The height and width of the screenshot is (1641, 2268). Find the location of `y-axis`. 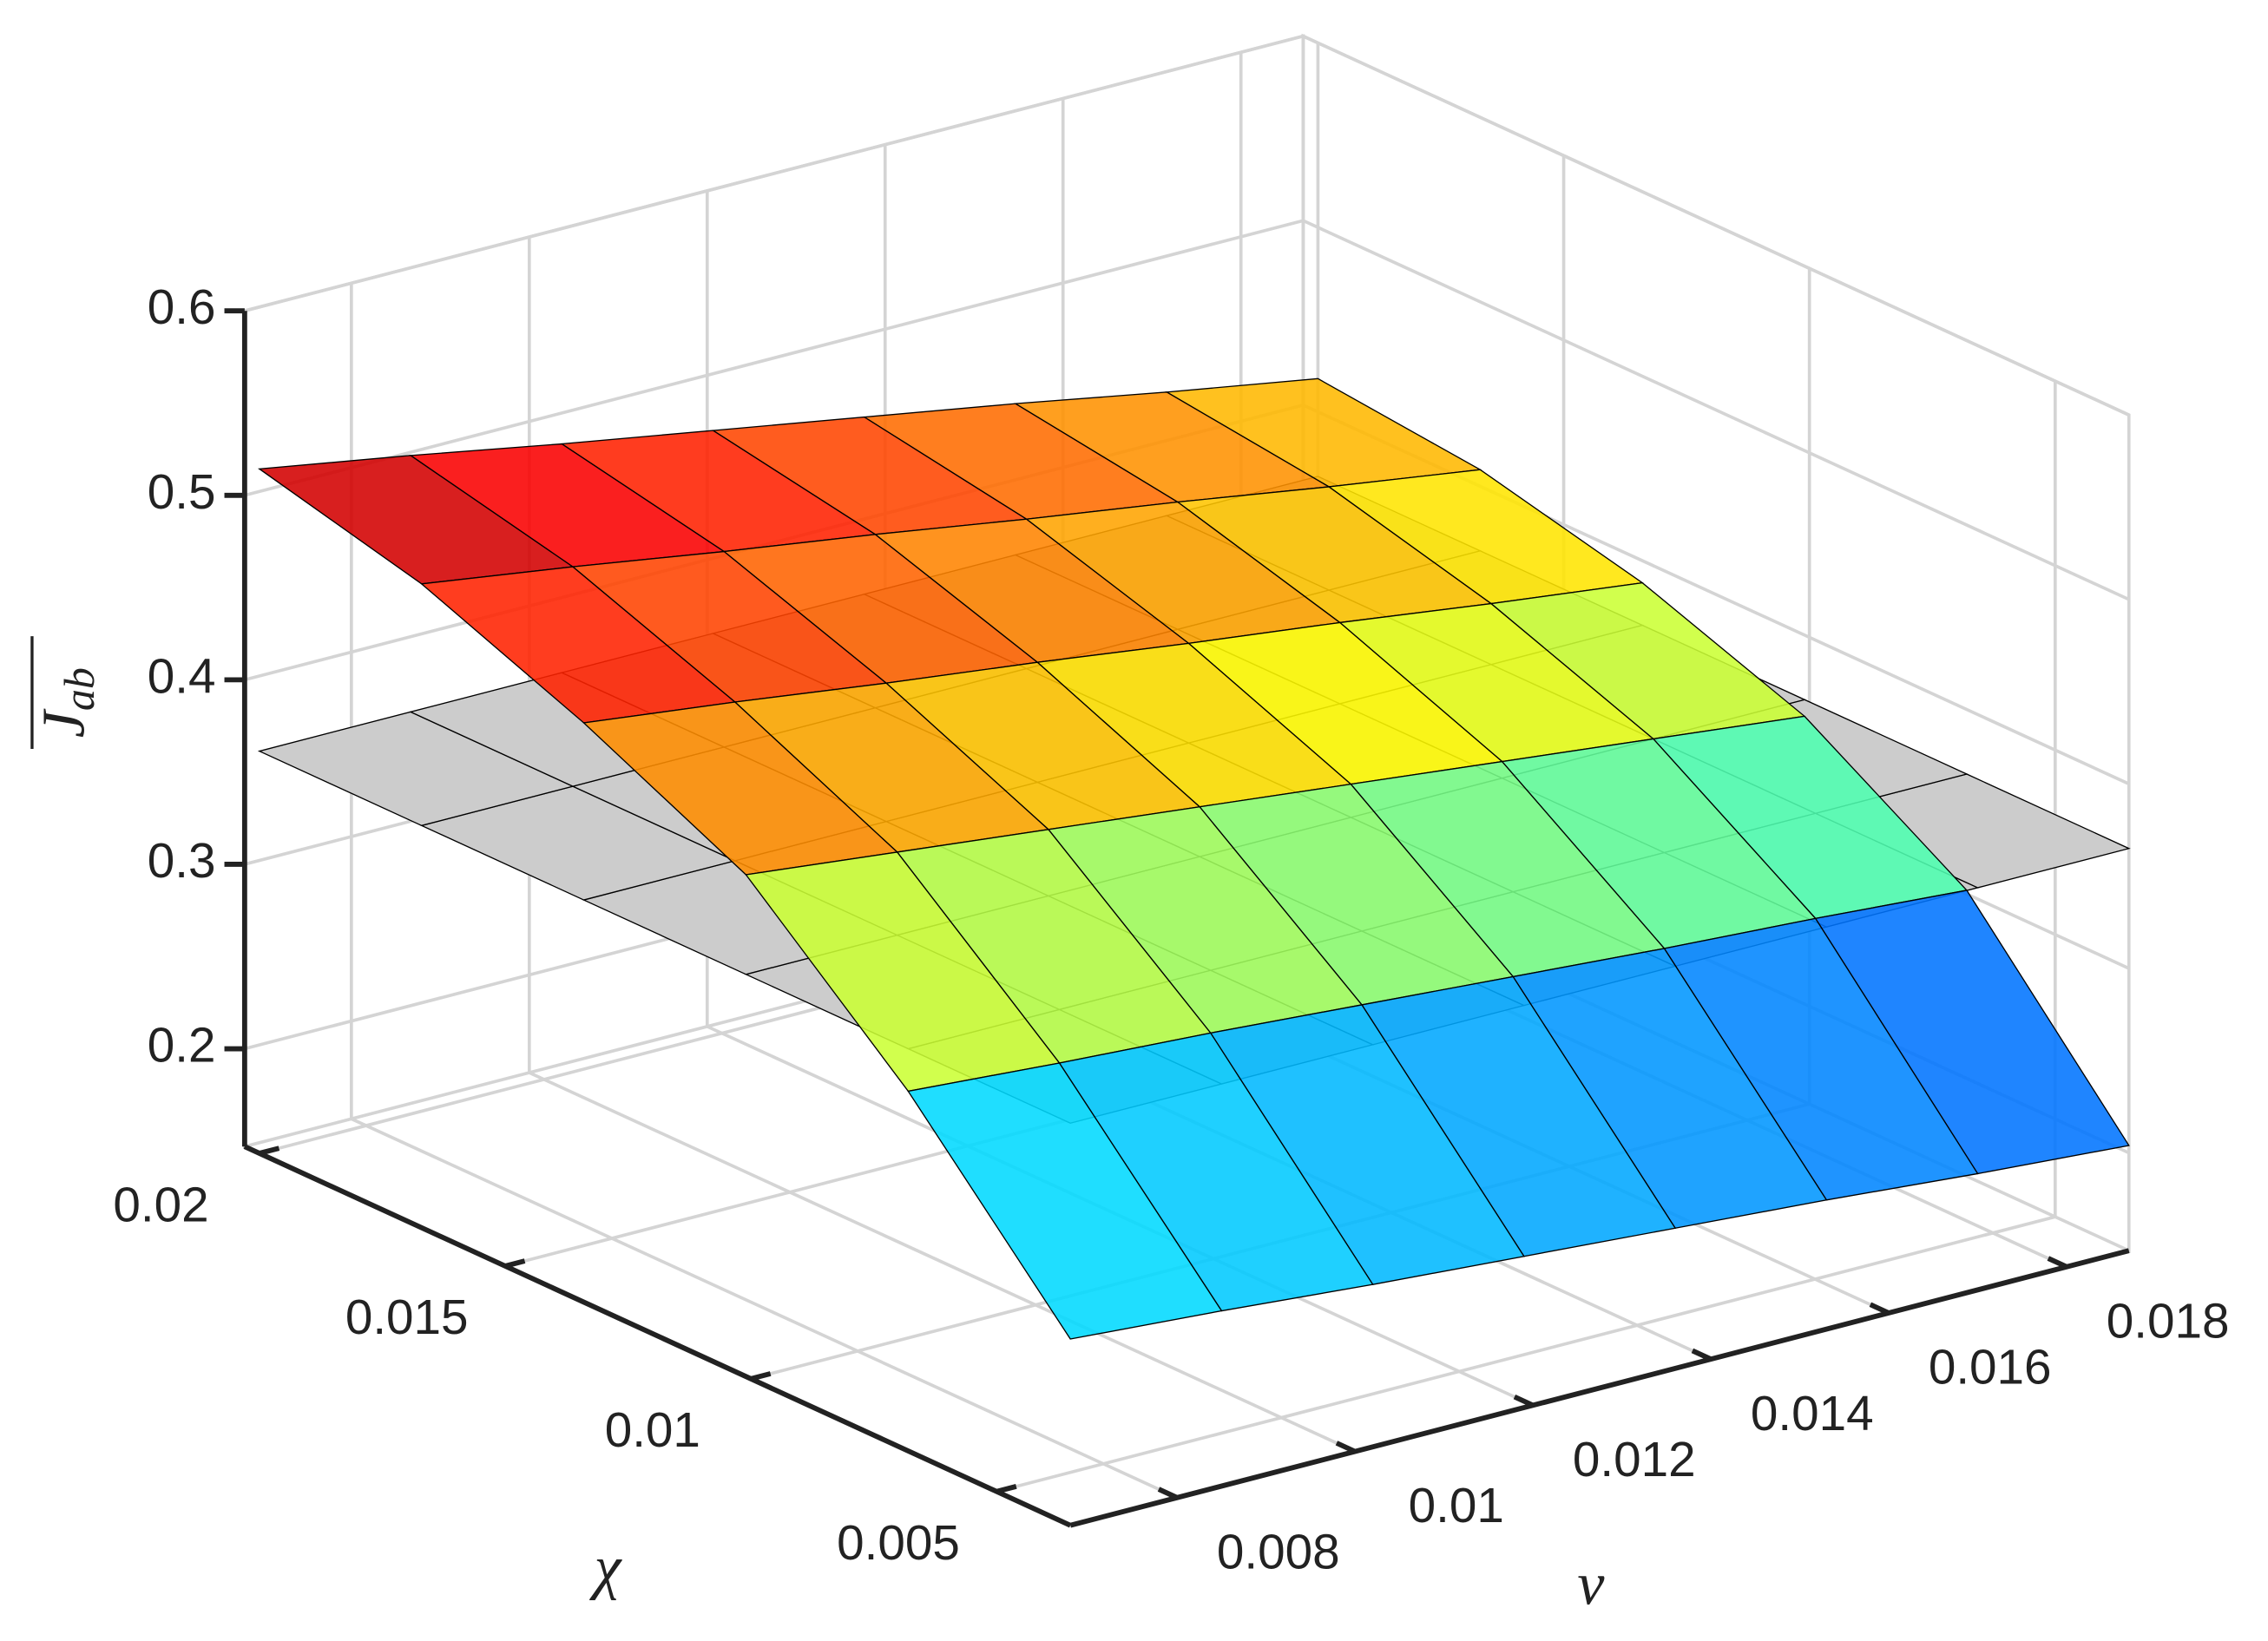

y-axis is located at coordinates (657, 1336).